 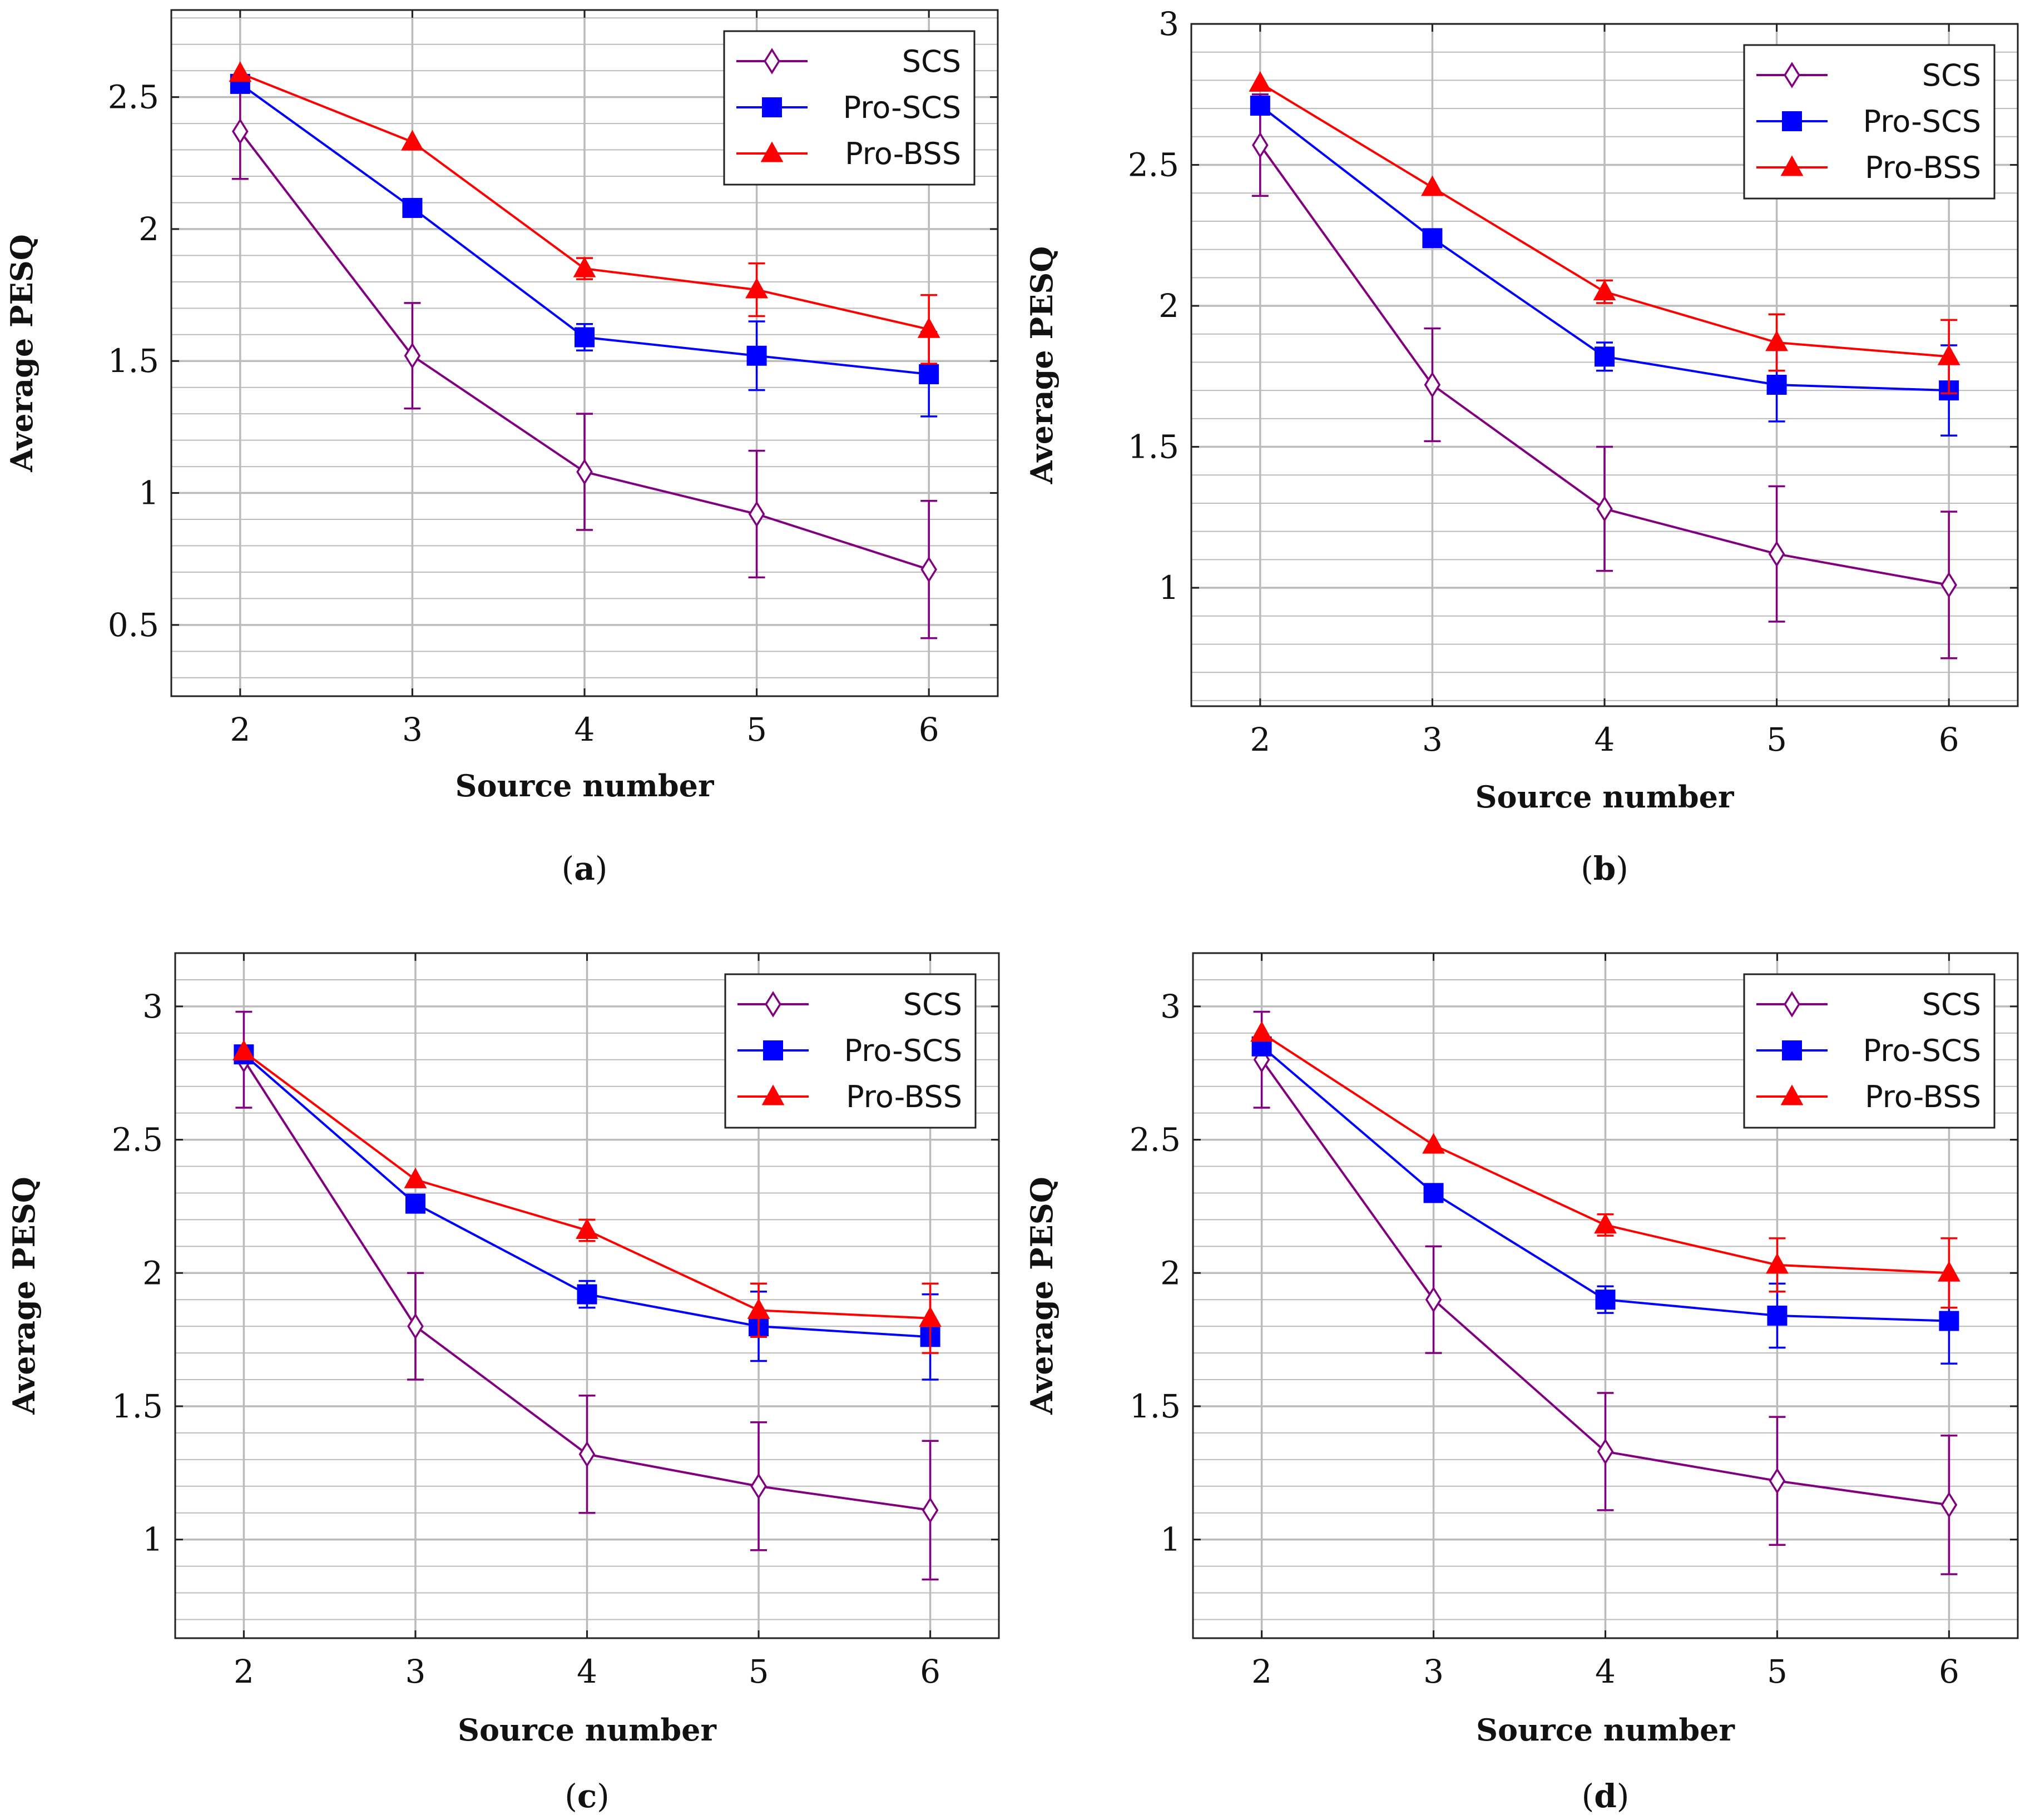 What do you see at coordinates (1605, 1796) in the screenshot?
I see `panel-label-letter: d` at bounding box center [1605, 1796].